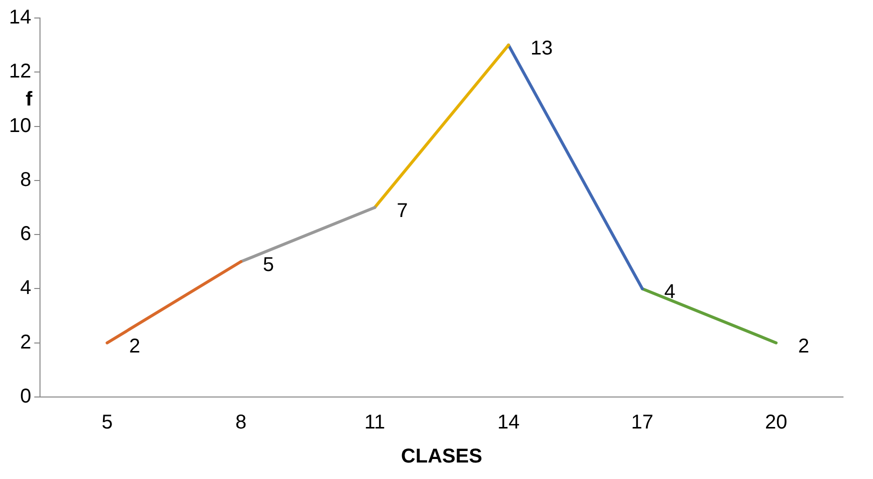  What do you see at coordinates (541, 49) in the screenshot?
I see `data-label: 13` at bounding box center [541, 49].